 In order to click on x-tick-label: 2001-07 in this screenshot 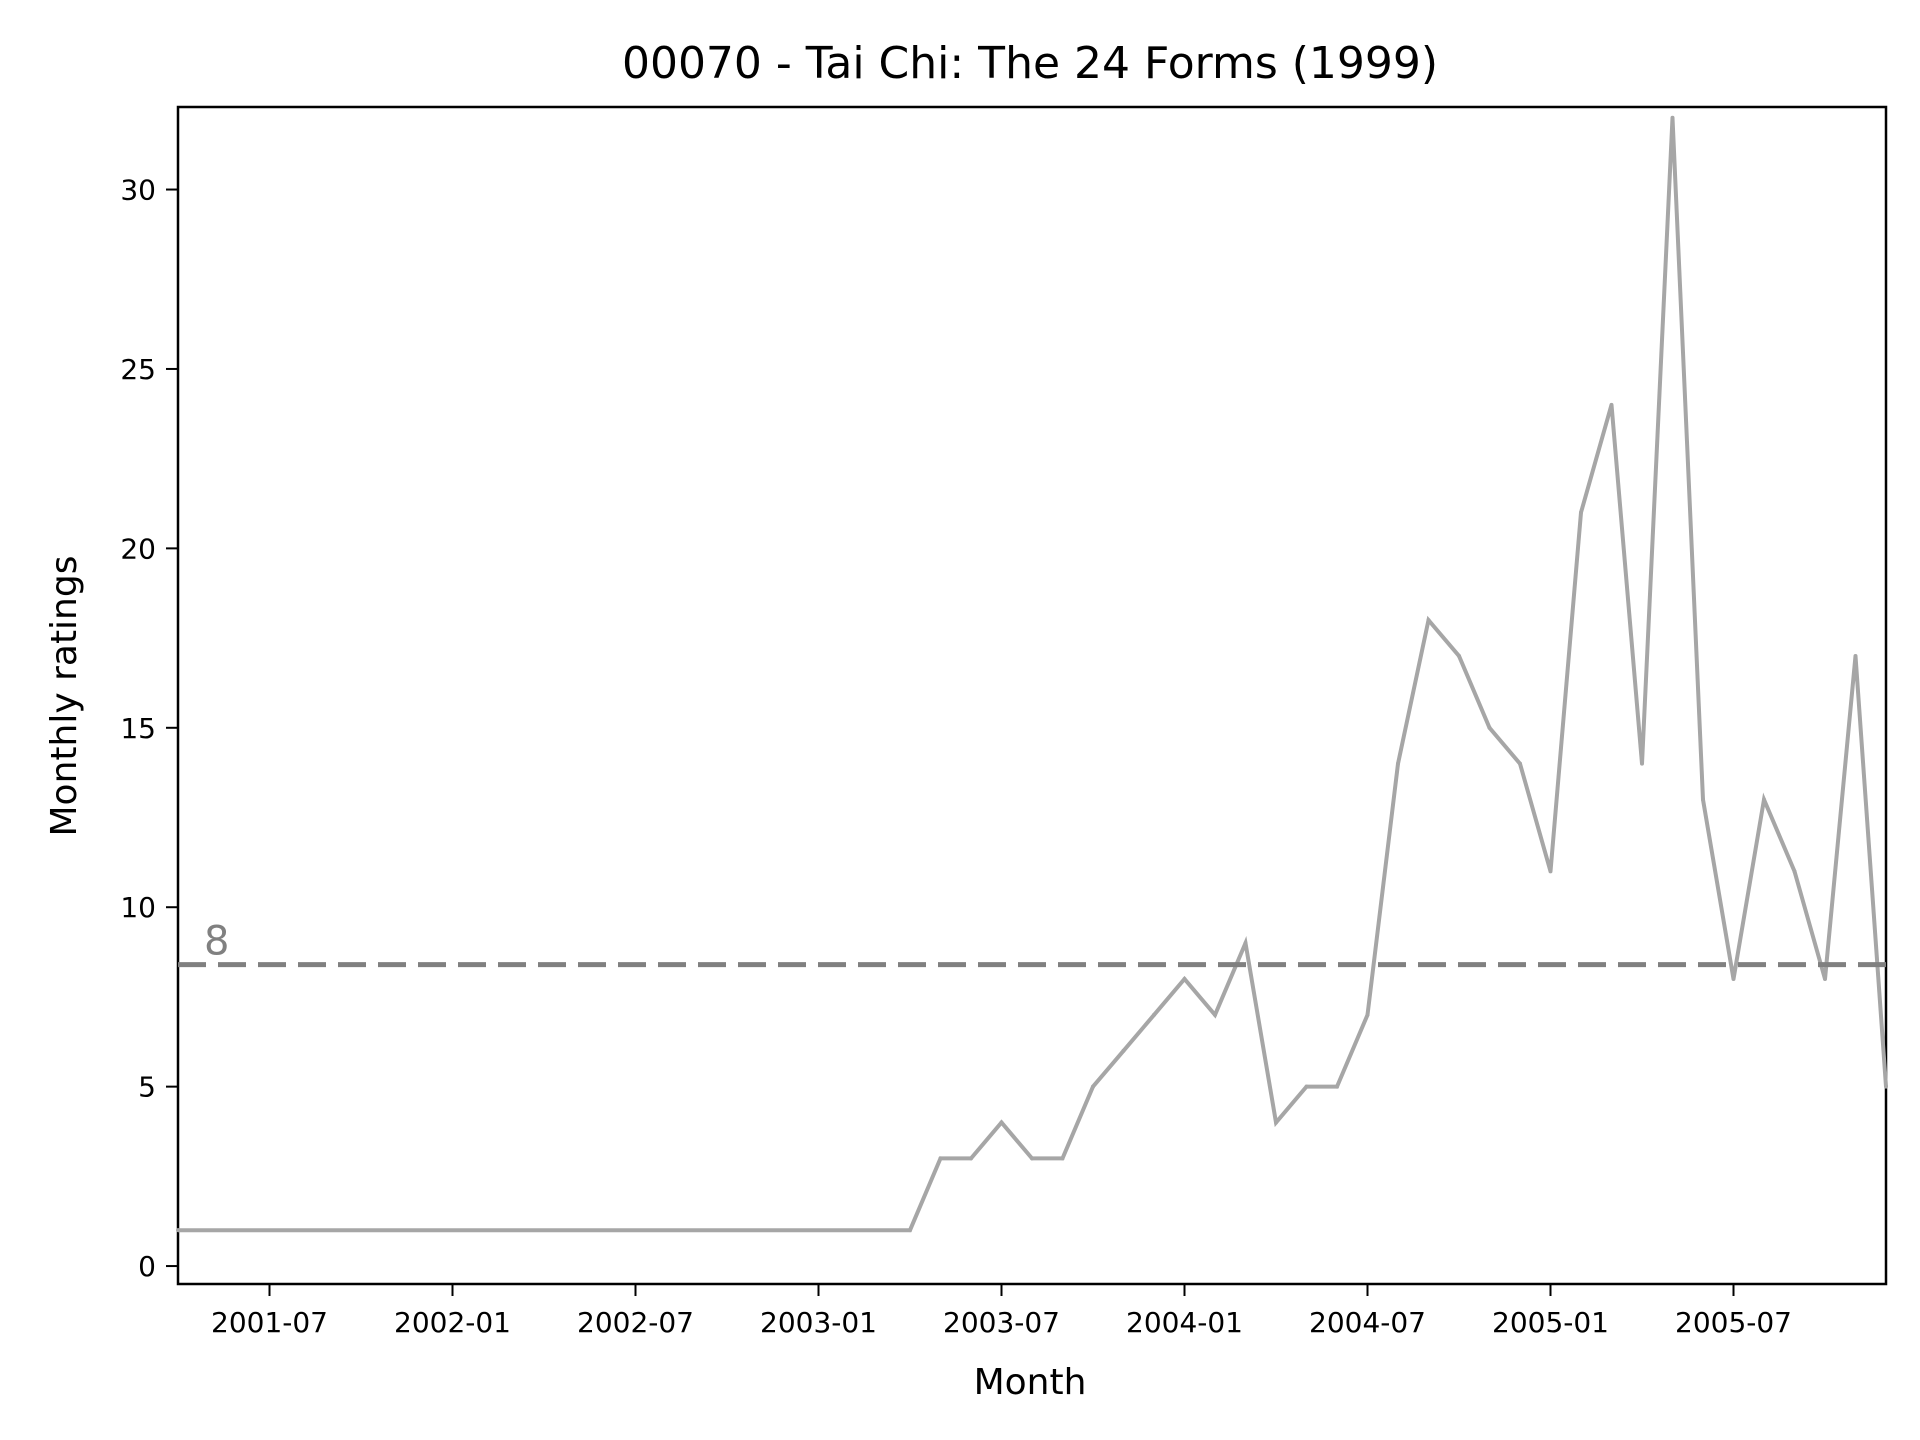, I will do `click(269, 1322)`.